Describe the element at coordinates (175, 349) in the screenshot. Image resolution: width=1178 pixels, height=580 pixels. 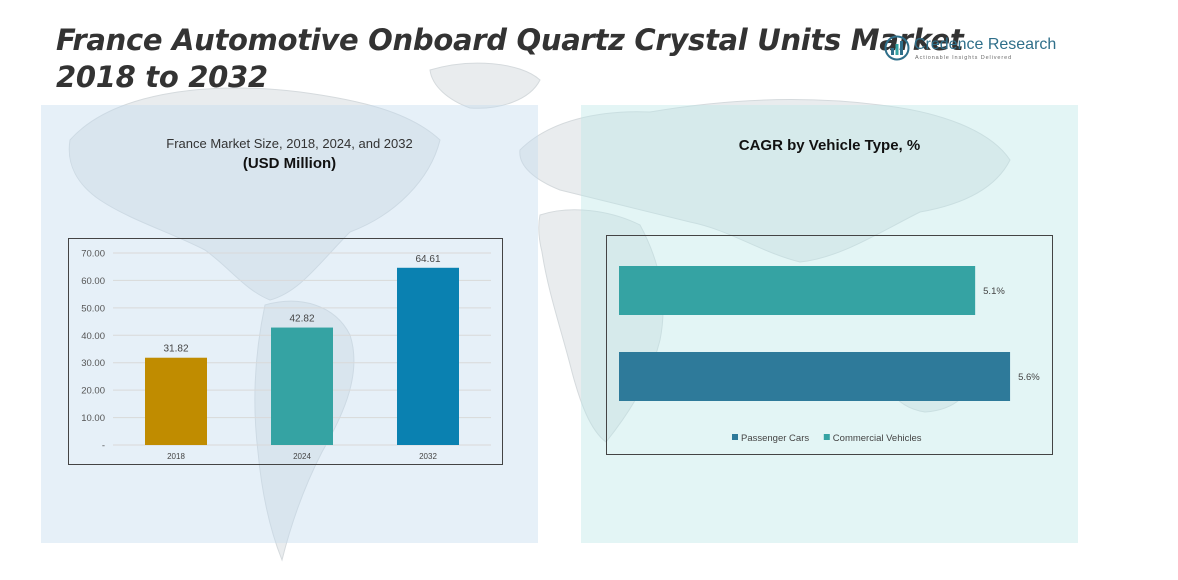
I see `bar-value-label: 31.82` at that location.